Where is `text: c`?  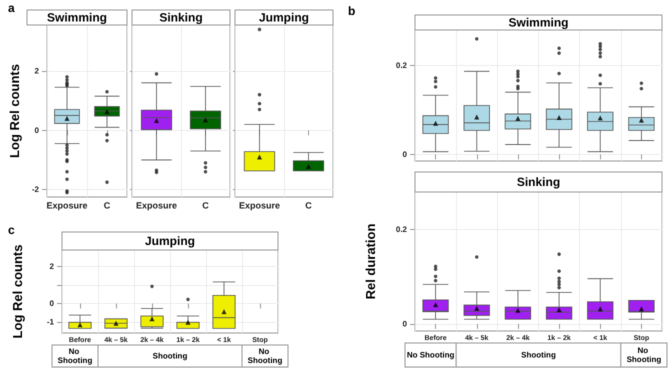 text: c is located at coordinates (11, 230).